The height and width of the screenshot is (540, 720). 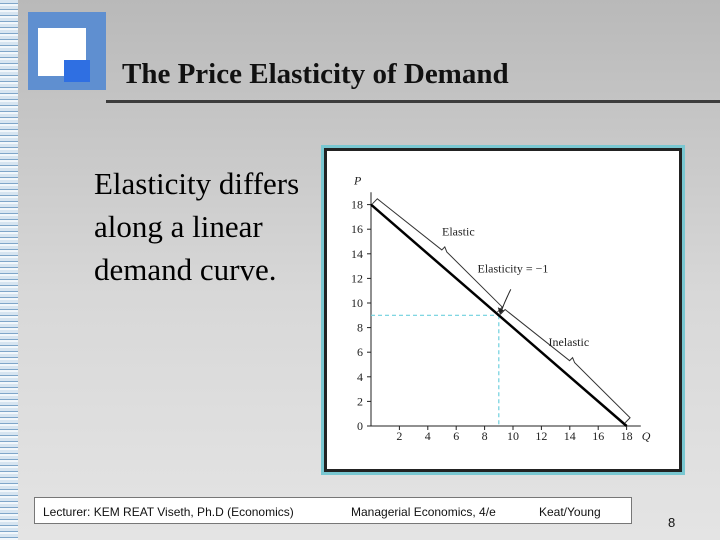 What do you see at coordinates (458, 231) in the screenshot?
I see `elastic-label: Elastic` at bounding box center [458, 231].